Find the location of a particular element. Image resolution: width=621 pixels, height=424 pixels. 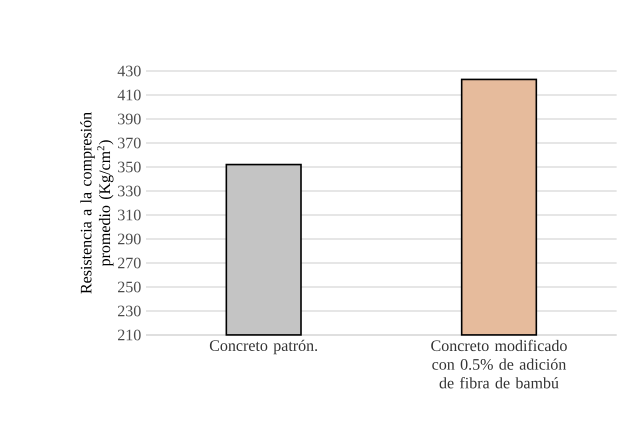

x-tick-label: Concreto modificado con 0.5% de adición de fibra de bambú is located at coordinates (499, 364).